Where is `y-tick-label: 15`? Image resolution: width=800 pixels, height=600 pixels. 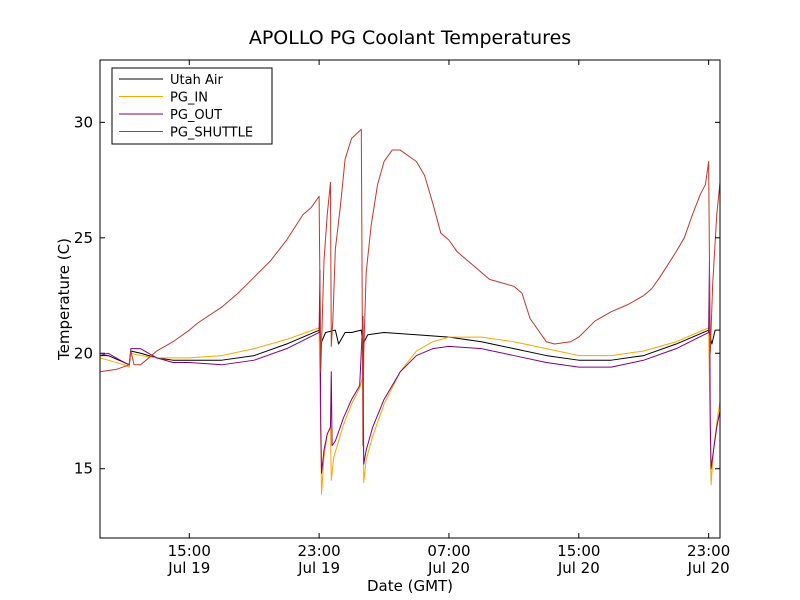 y-tick-label: 15 is located at coordinates (83, 469).